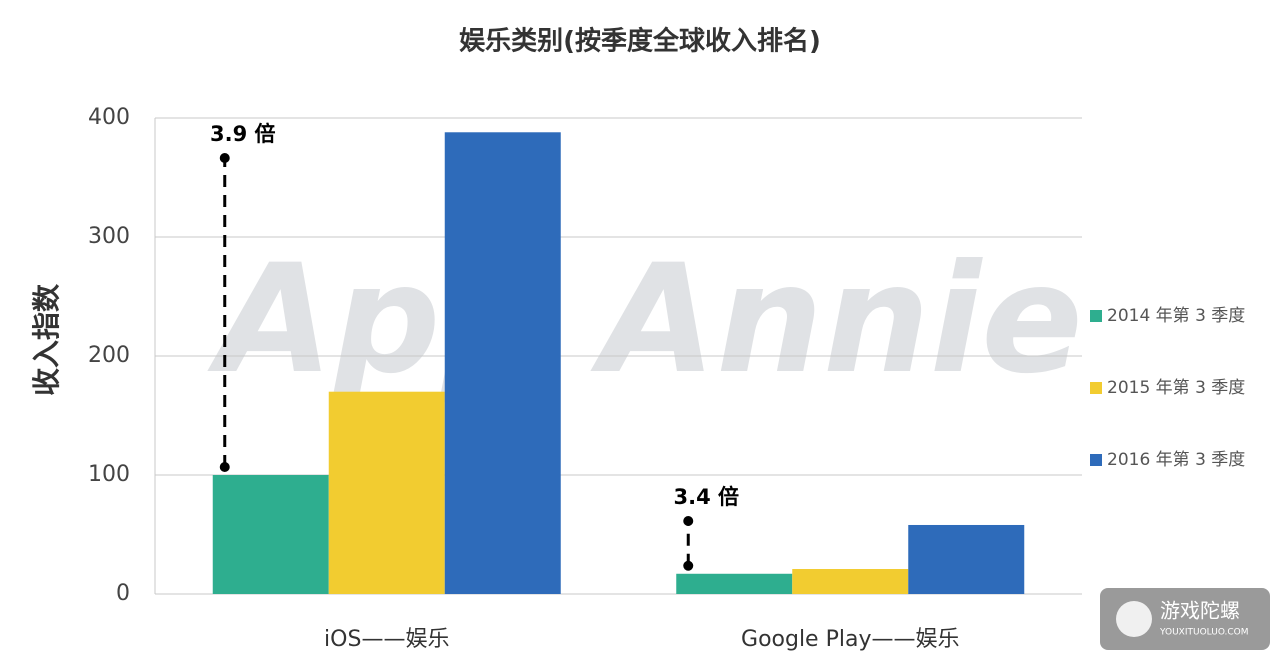 This screenshot has width=1281, height=659. What do you see at coordinates (850, 639) in the screenshot?
I see `x-tick-label: Google Play——娱乐` at bounding box center [850, 639].